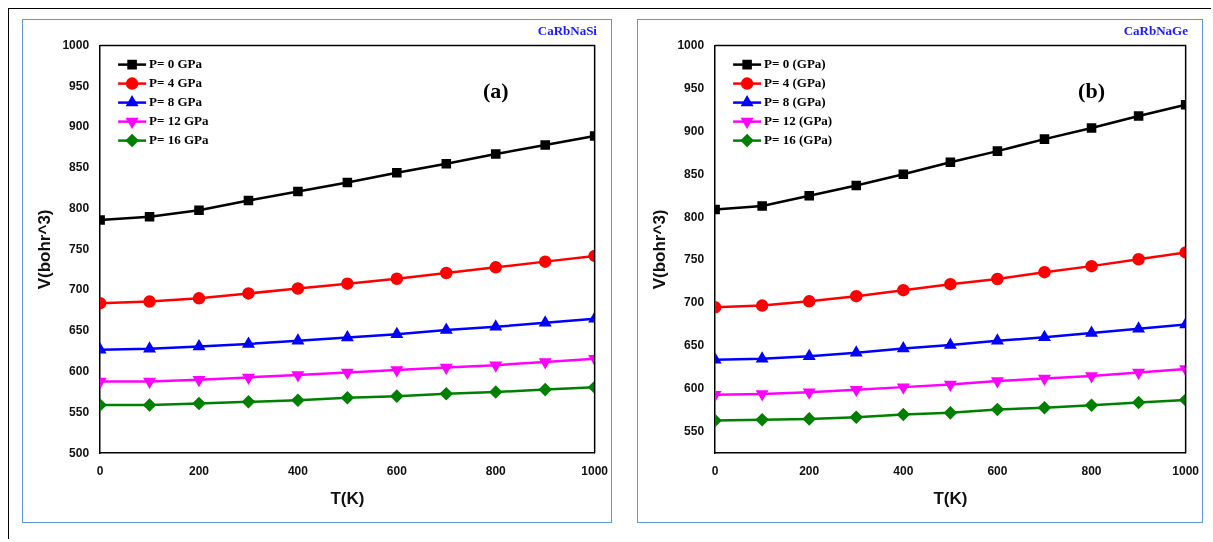 This screenshot has height=542, width=1213. Describe the element at coordinates (1156, 31) in the screenshot. I see `chart-title: CaRbNaGe` at that location.